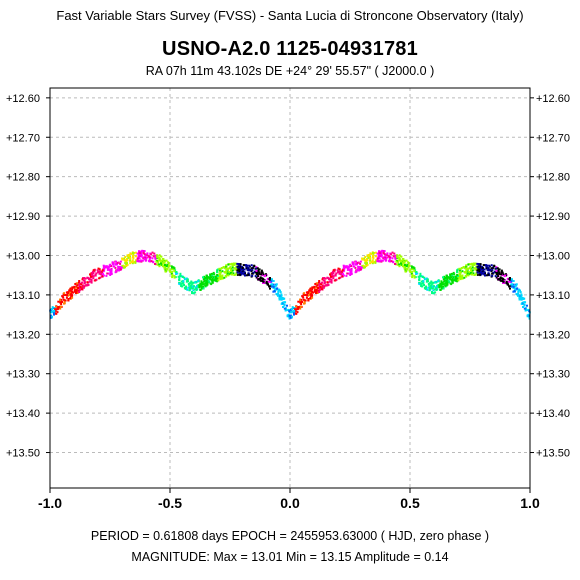 The height and width of the screenshot is (580, 580). Describe the element at coordinates (23, 99) in the screenshot. I see `y-tick-label-left: +12.60` at that location.